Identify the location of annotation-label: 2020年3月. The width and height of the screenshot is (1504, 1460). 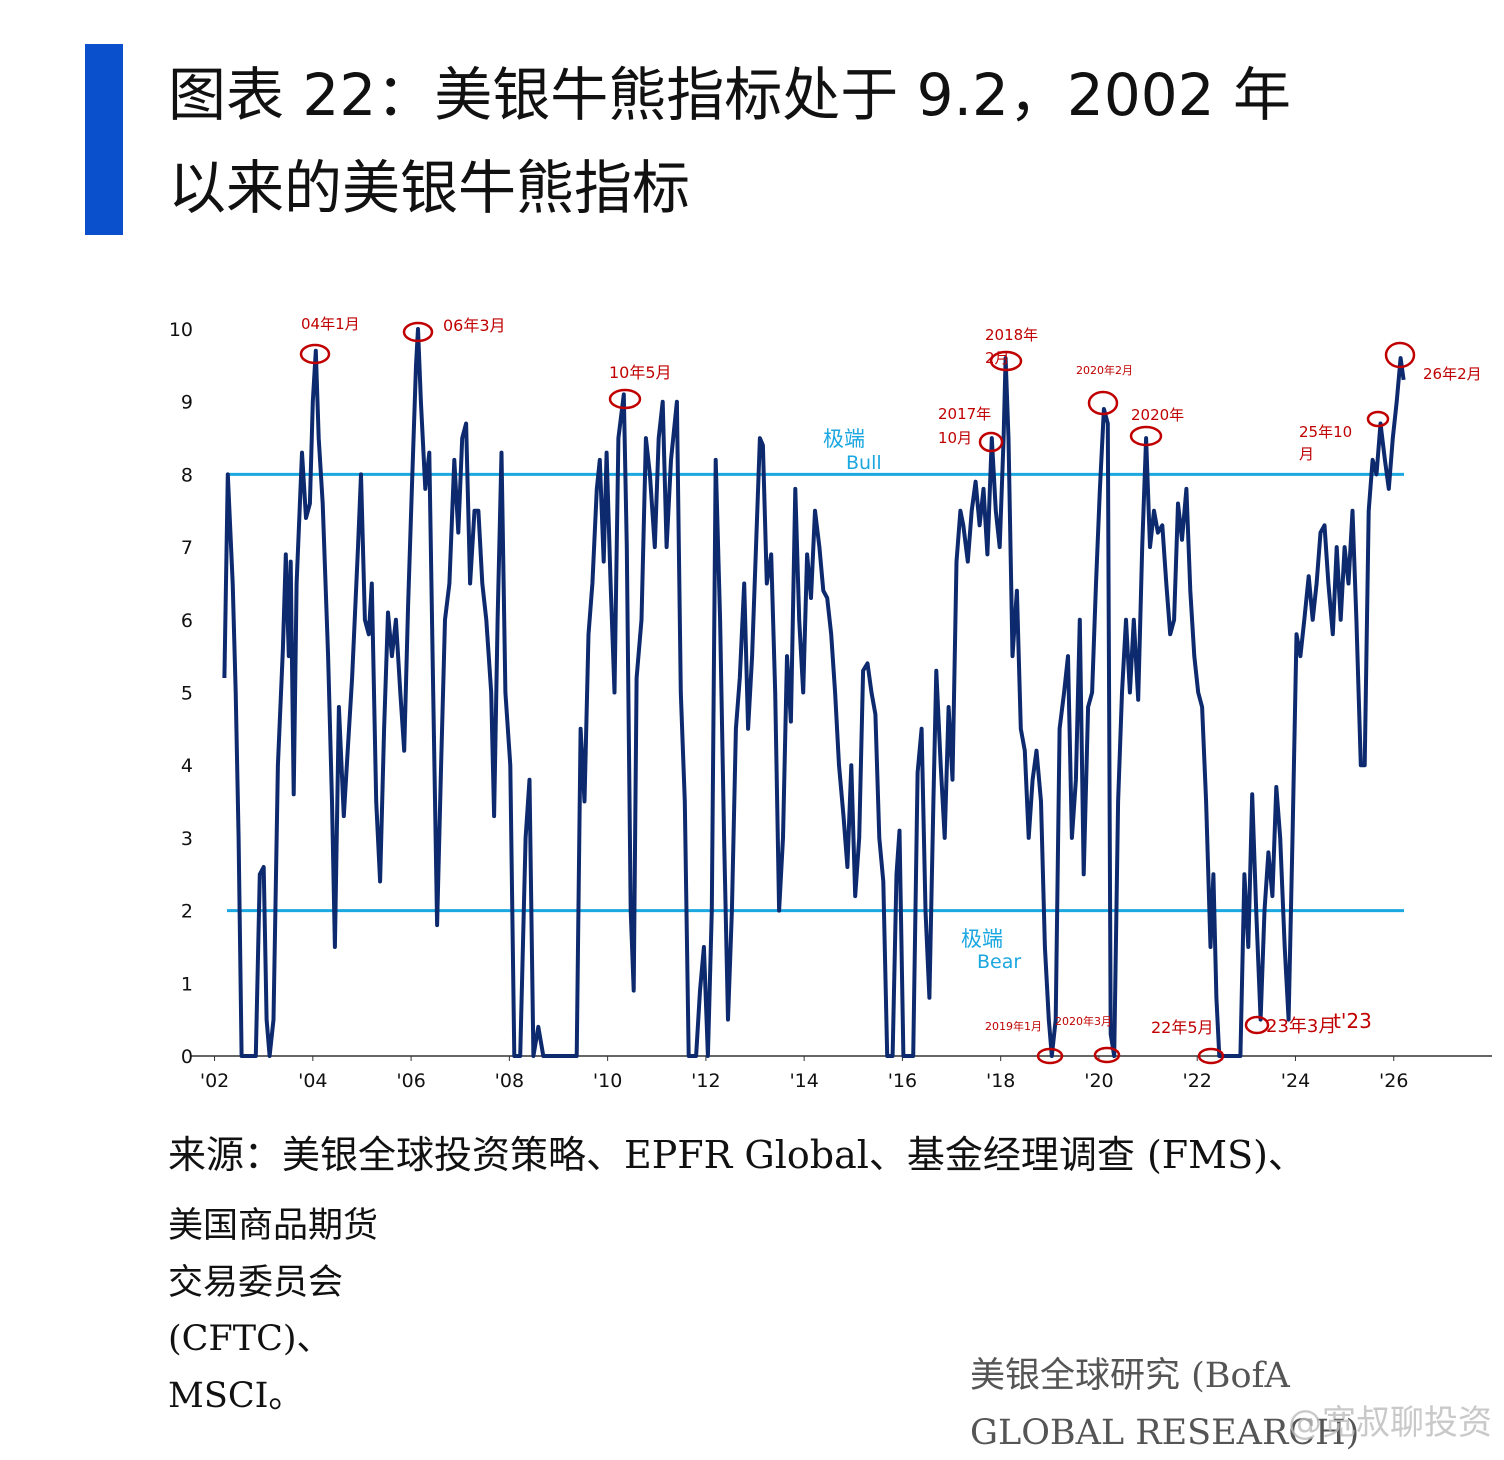
(1083, 1021).